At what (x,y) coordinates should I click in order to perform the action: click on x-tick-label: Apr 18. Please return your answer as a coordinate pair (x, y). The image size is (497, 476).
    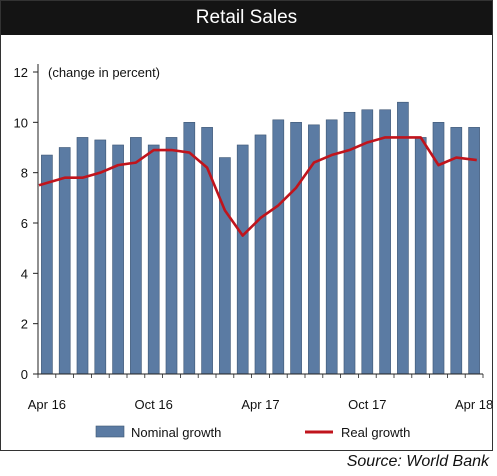
    Looking at the image, I should click on (474, 404).